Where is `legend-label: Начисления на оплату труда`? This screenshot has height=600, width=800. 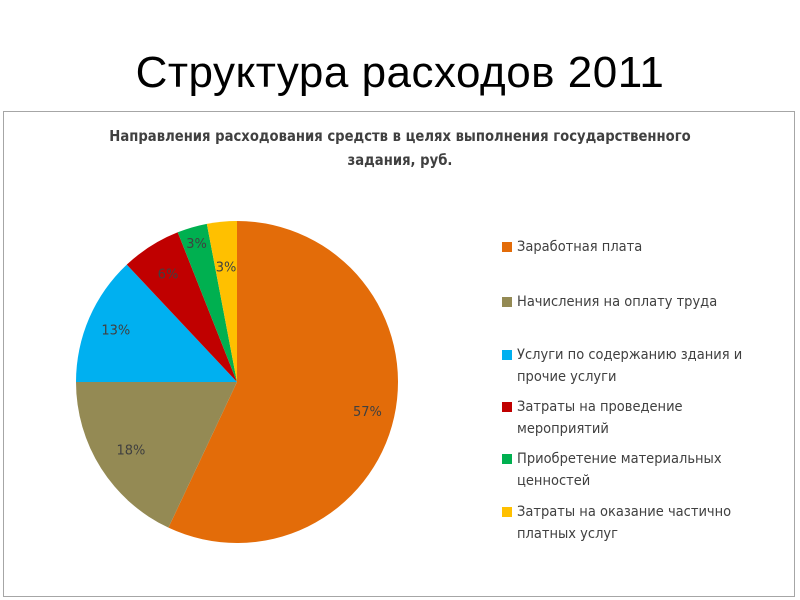
legend-label: Начисления на оплату труда is located at coordinates (617, 302).